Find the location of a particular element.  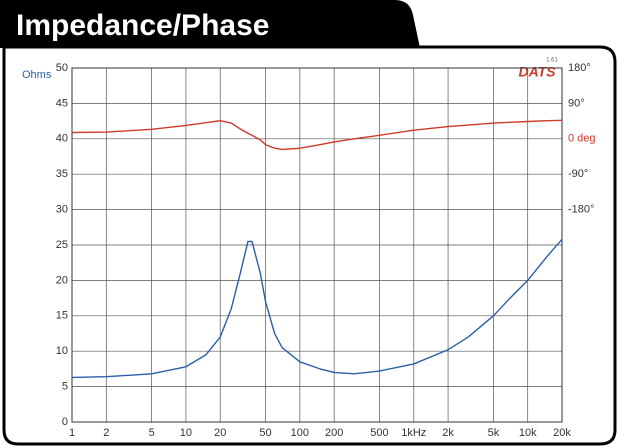

y-tick-label: 50 is located at coordinates (62, 68).